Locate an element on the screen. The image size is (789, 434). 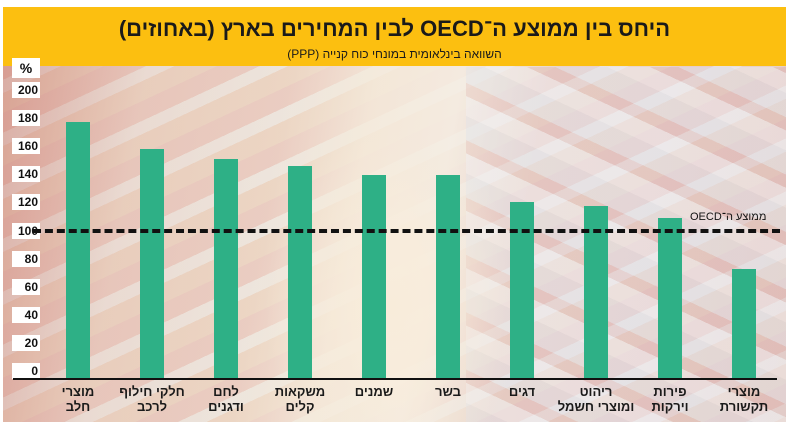
x-label-line1: חלקי חילוף is located at coordinates (152, 391).